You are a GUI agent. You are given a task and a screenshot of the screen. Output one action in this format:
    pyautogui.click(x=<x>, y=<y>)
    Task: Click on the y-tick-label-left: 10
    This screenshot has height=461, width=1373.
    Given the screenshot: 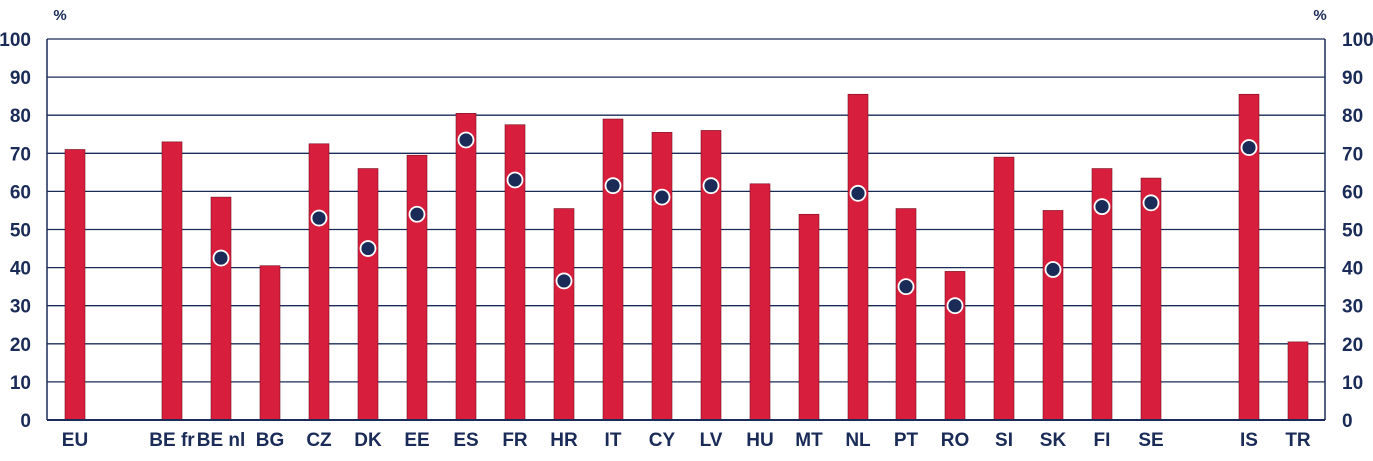 What is the action you would take?
    pyautogui.click(x=20, y=383)
    